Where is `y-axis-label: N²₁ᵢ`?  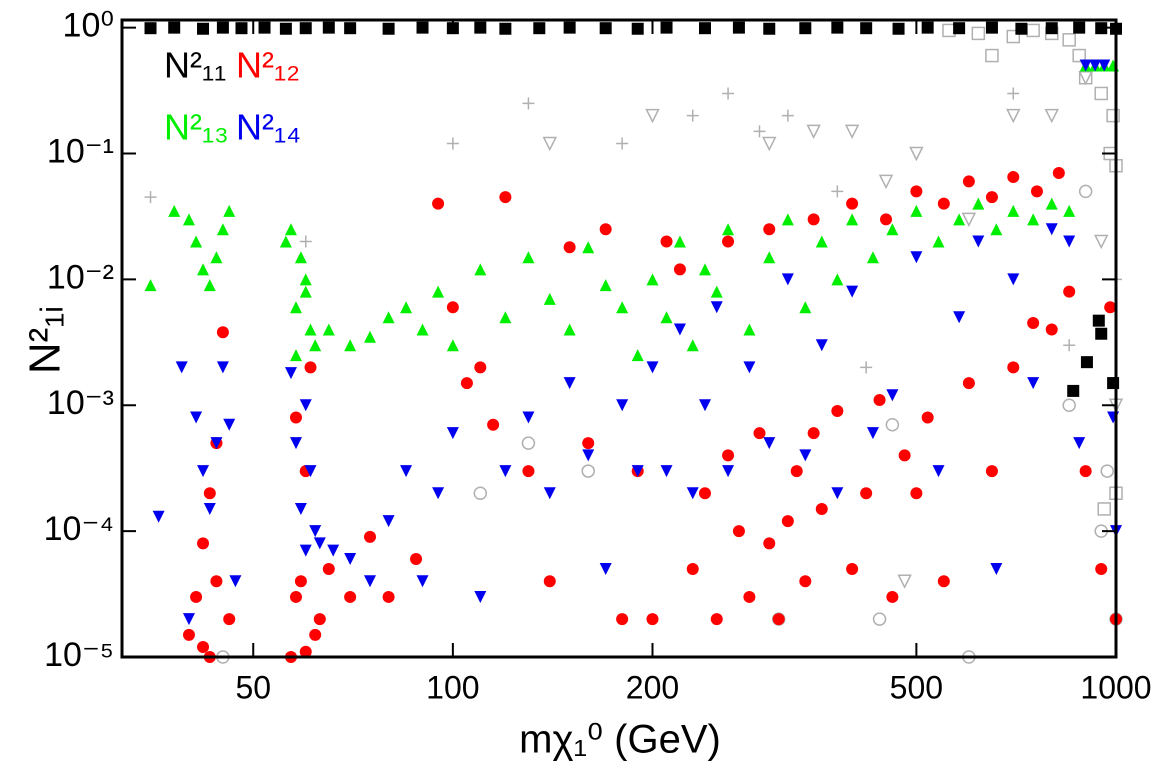
y-axis-label: N²₁ᵢ is located at coordinates (45, 340).